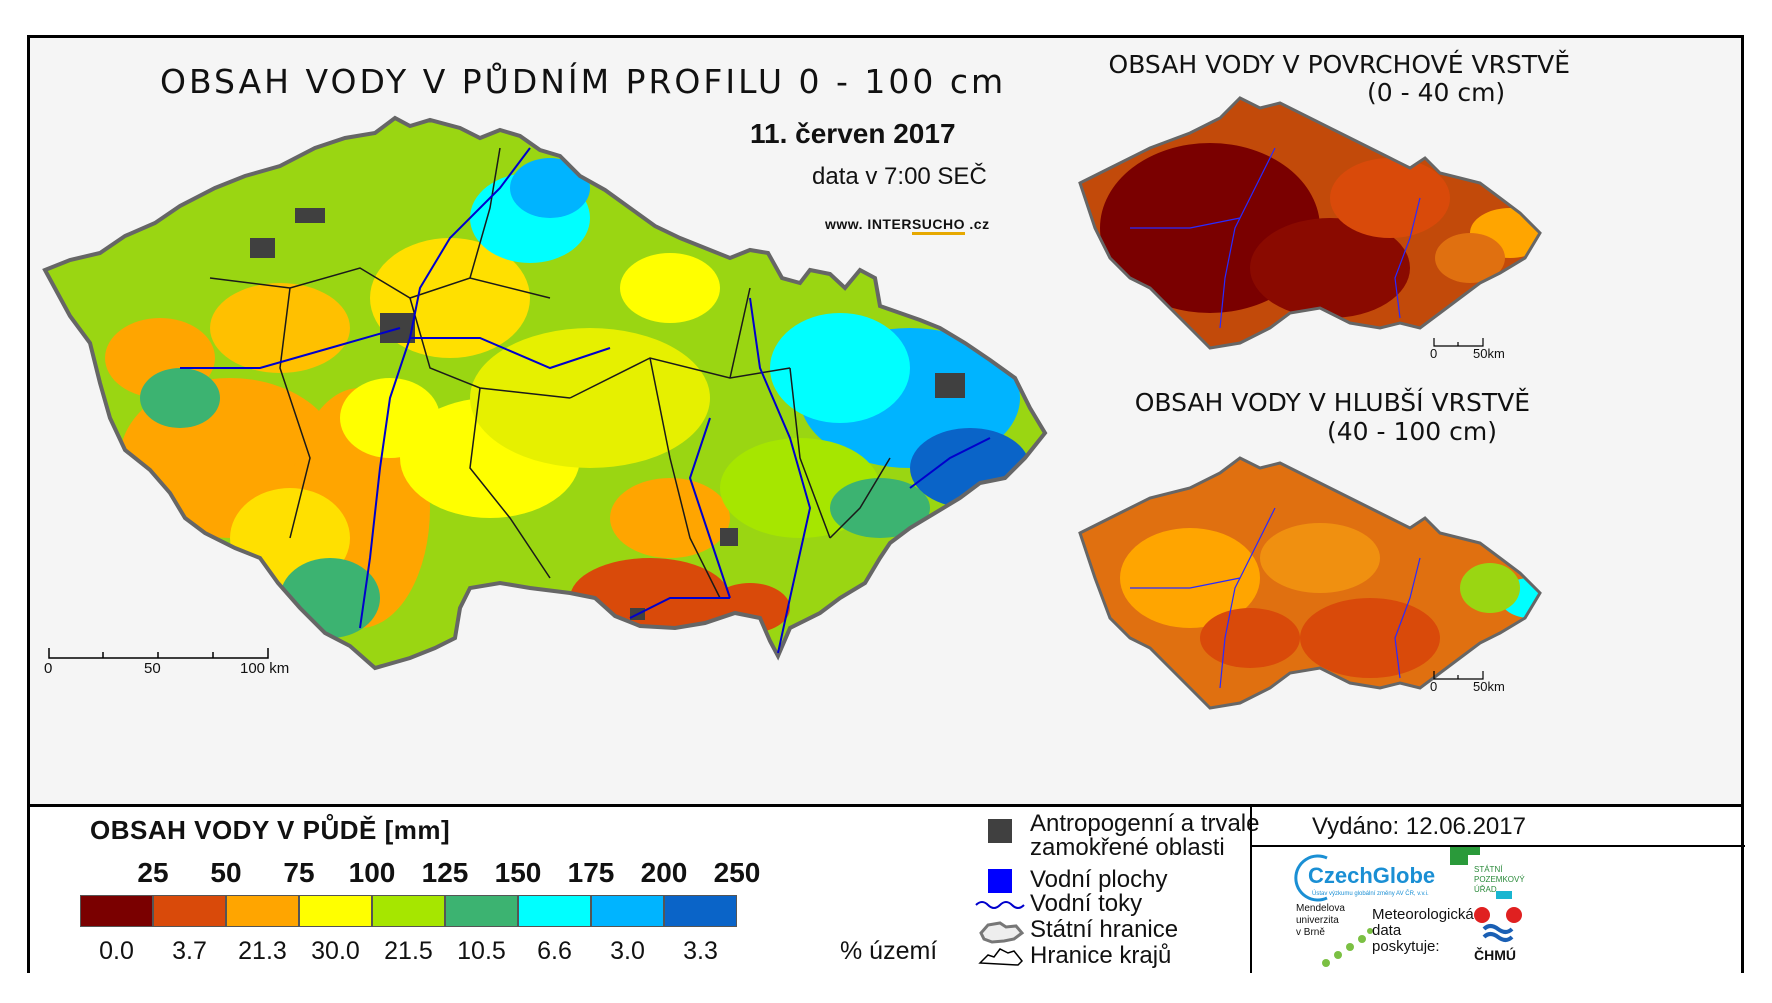 This screenshot has width=1772, height=1003. I want to click on legend-percent-value: 3.7, so click(189, 951).